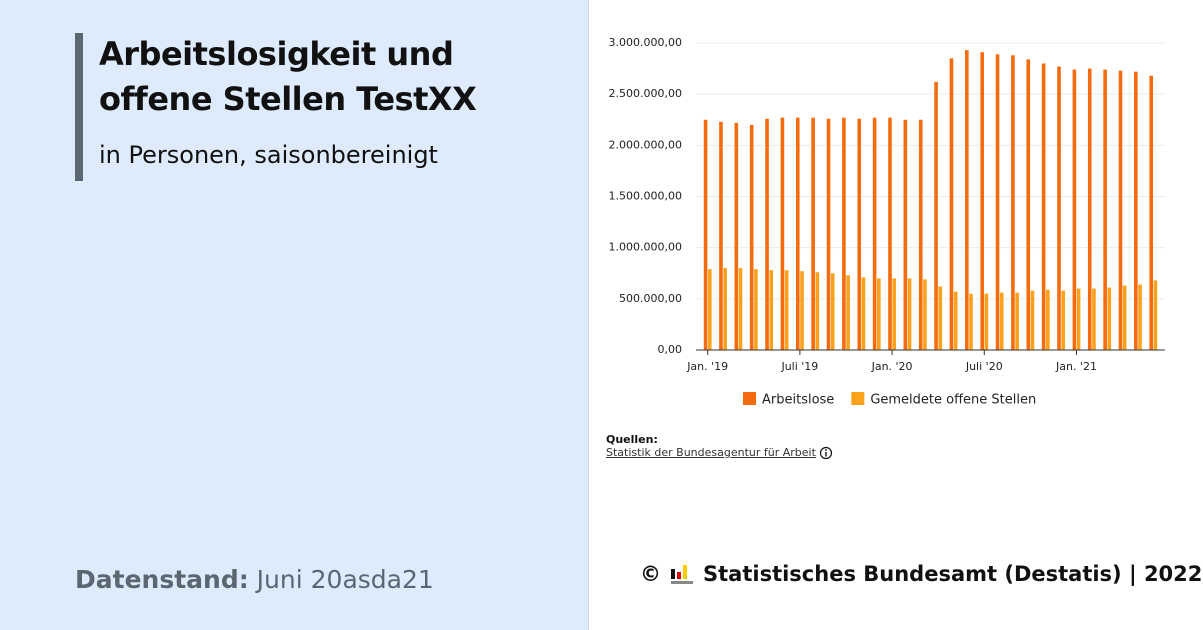 The image size is (1203, 630). I want to click on y-tick-label: 1.500.000,00, so click(645, 196).